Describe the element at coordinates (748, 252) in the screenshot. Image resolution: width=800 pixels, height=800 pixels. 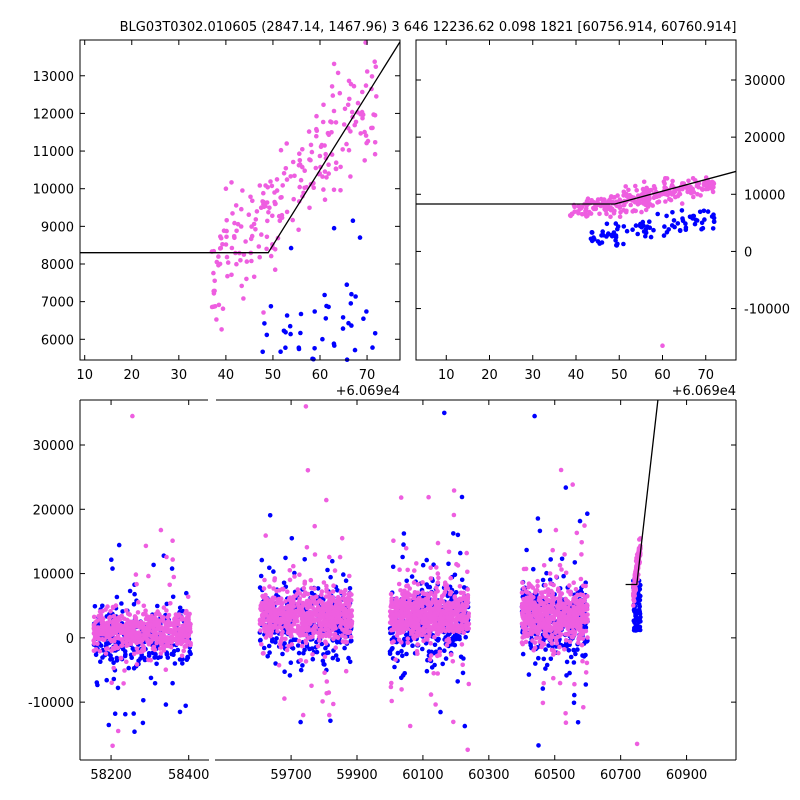
I see `y-tick-label: 0` at that location.